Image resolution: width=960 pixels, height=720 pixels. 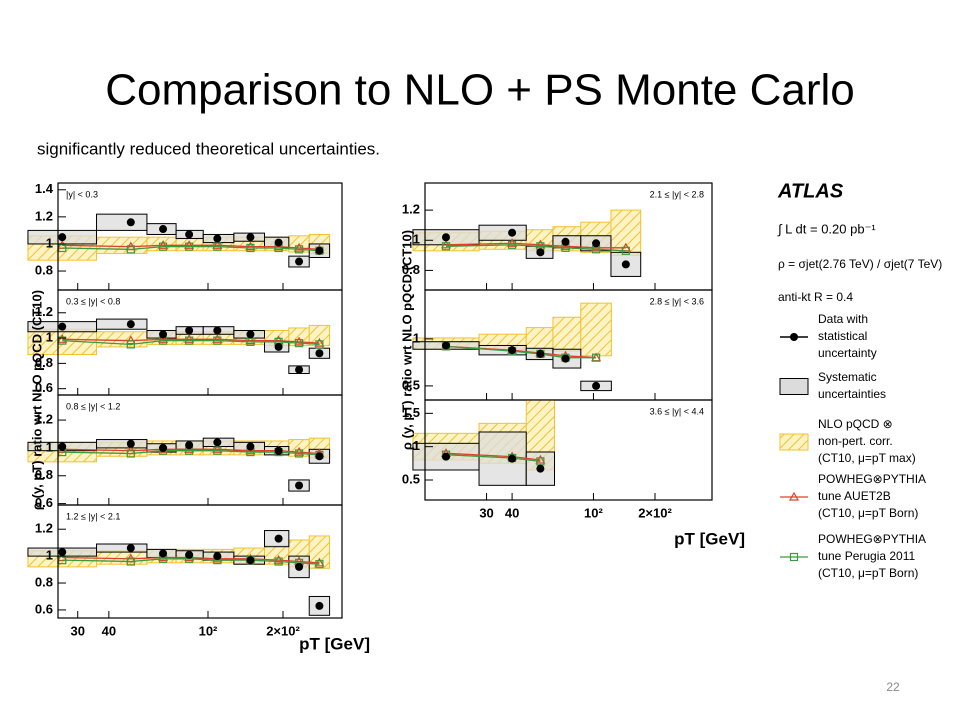 What do you see at coordinates (568, 450) in the screenshot?
I see `panel-frame` at bounding box center [568, 450].